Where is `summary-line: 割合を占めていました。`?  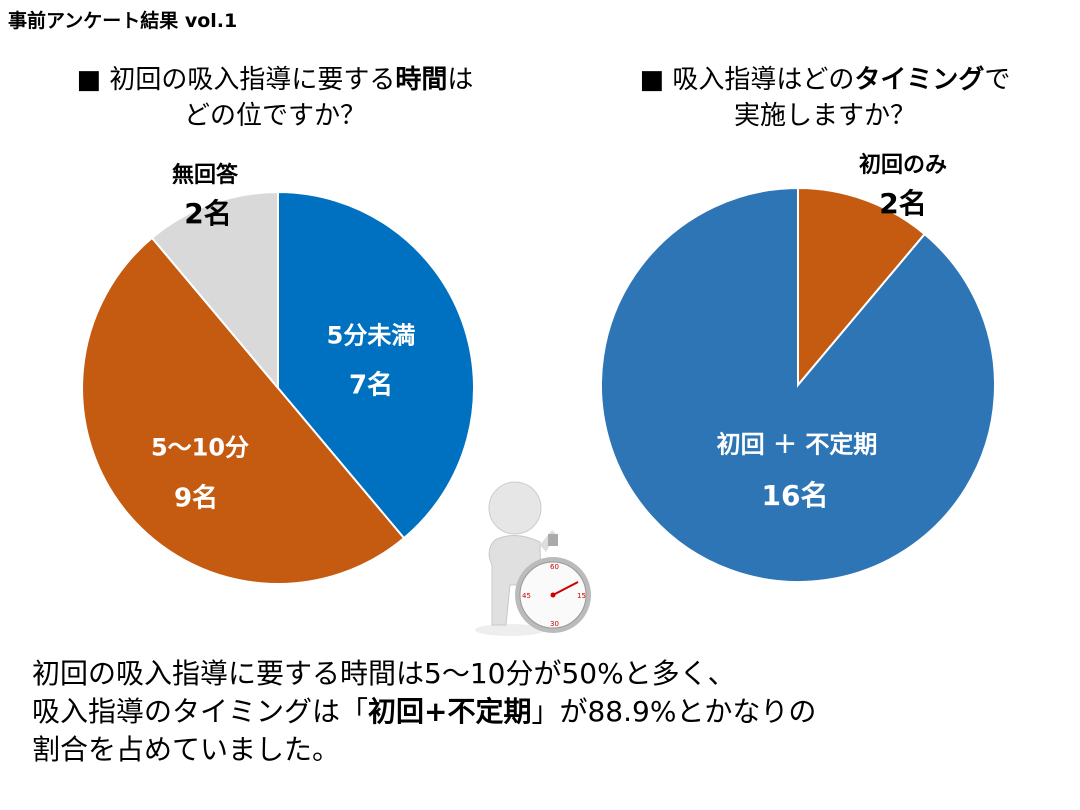
summary-line: 割合を占めていました。 is located at coordinates (186, 749).